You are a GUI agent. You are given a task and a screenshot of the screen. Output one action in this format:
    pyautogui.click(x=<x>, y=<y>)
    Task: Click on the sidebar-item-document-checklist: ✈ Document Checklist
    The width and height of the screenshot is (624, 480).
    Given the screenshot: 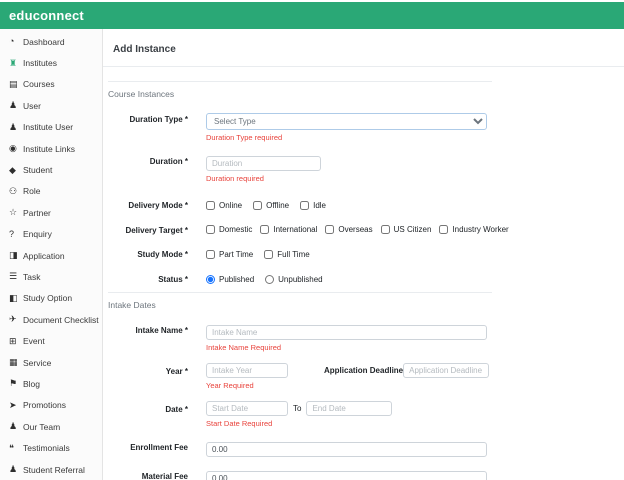 What is the action you would take?
    pyautogui.click(x=54, y=319)
    